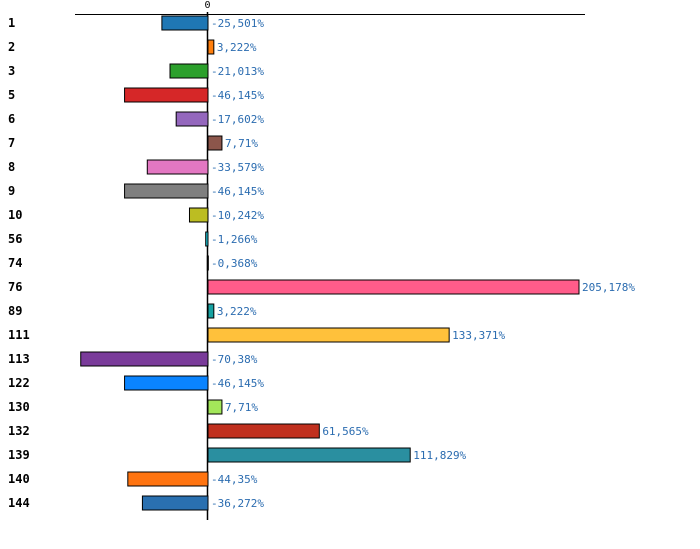 This screenshot has height=549, width=700. What do you see at coordinates (478, 335) in the screenshot?
I see `value-label: 133,371%` at bounding box center [478, 335].